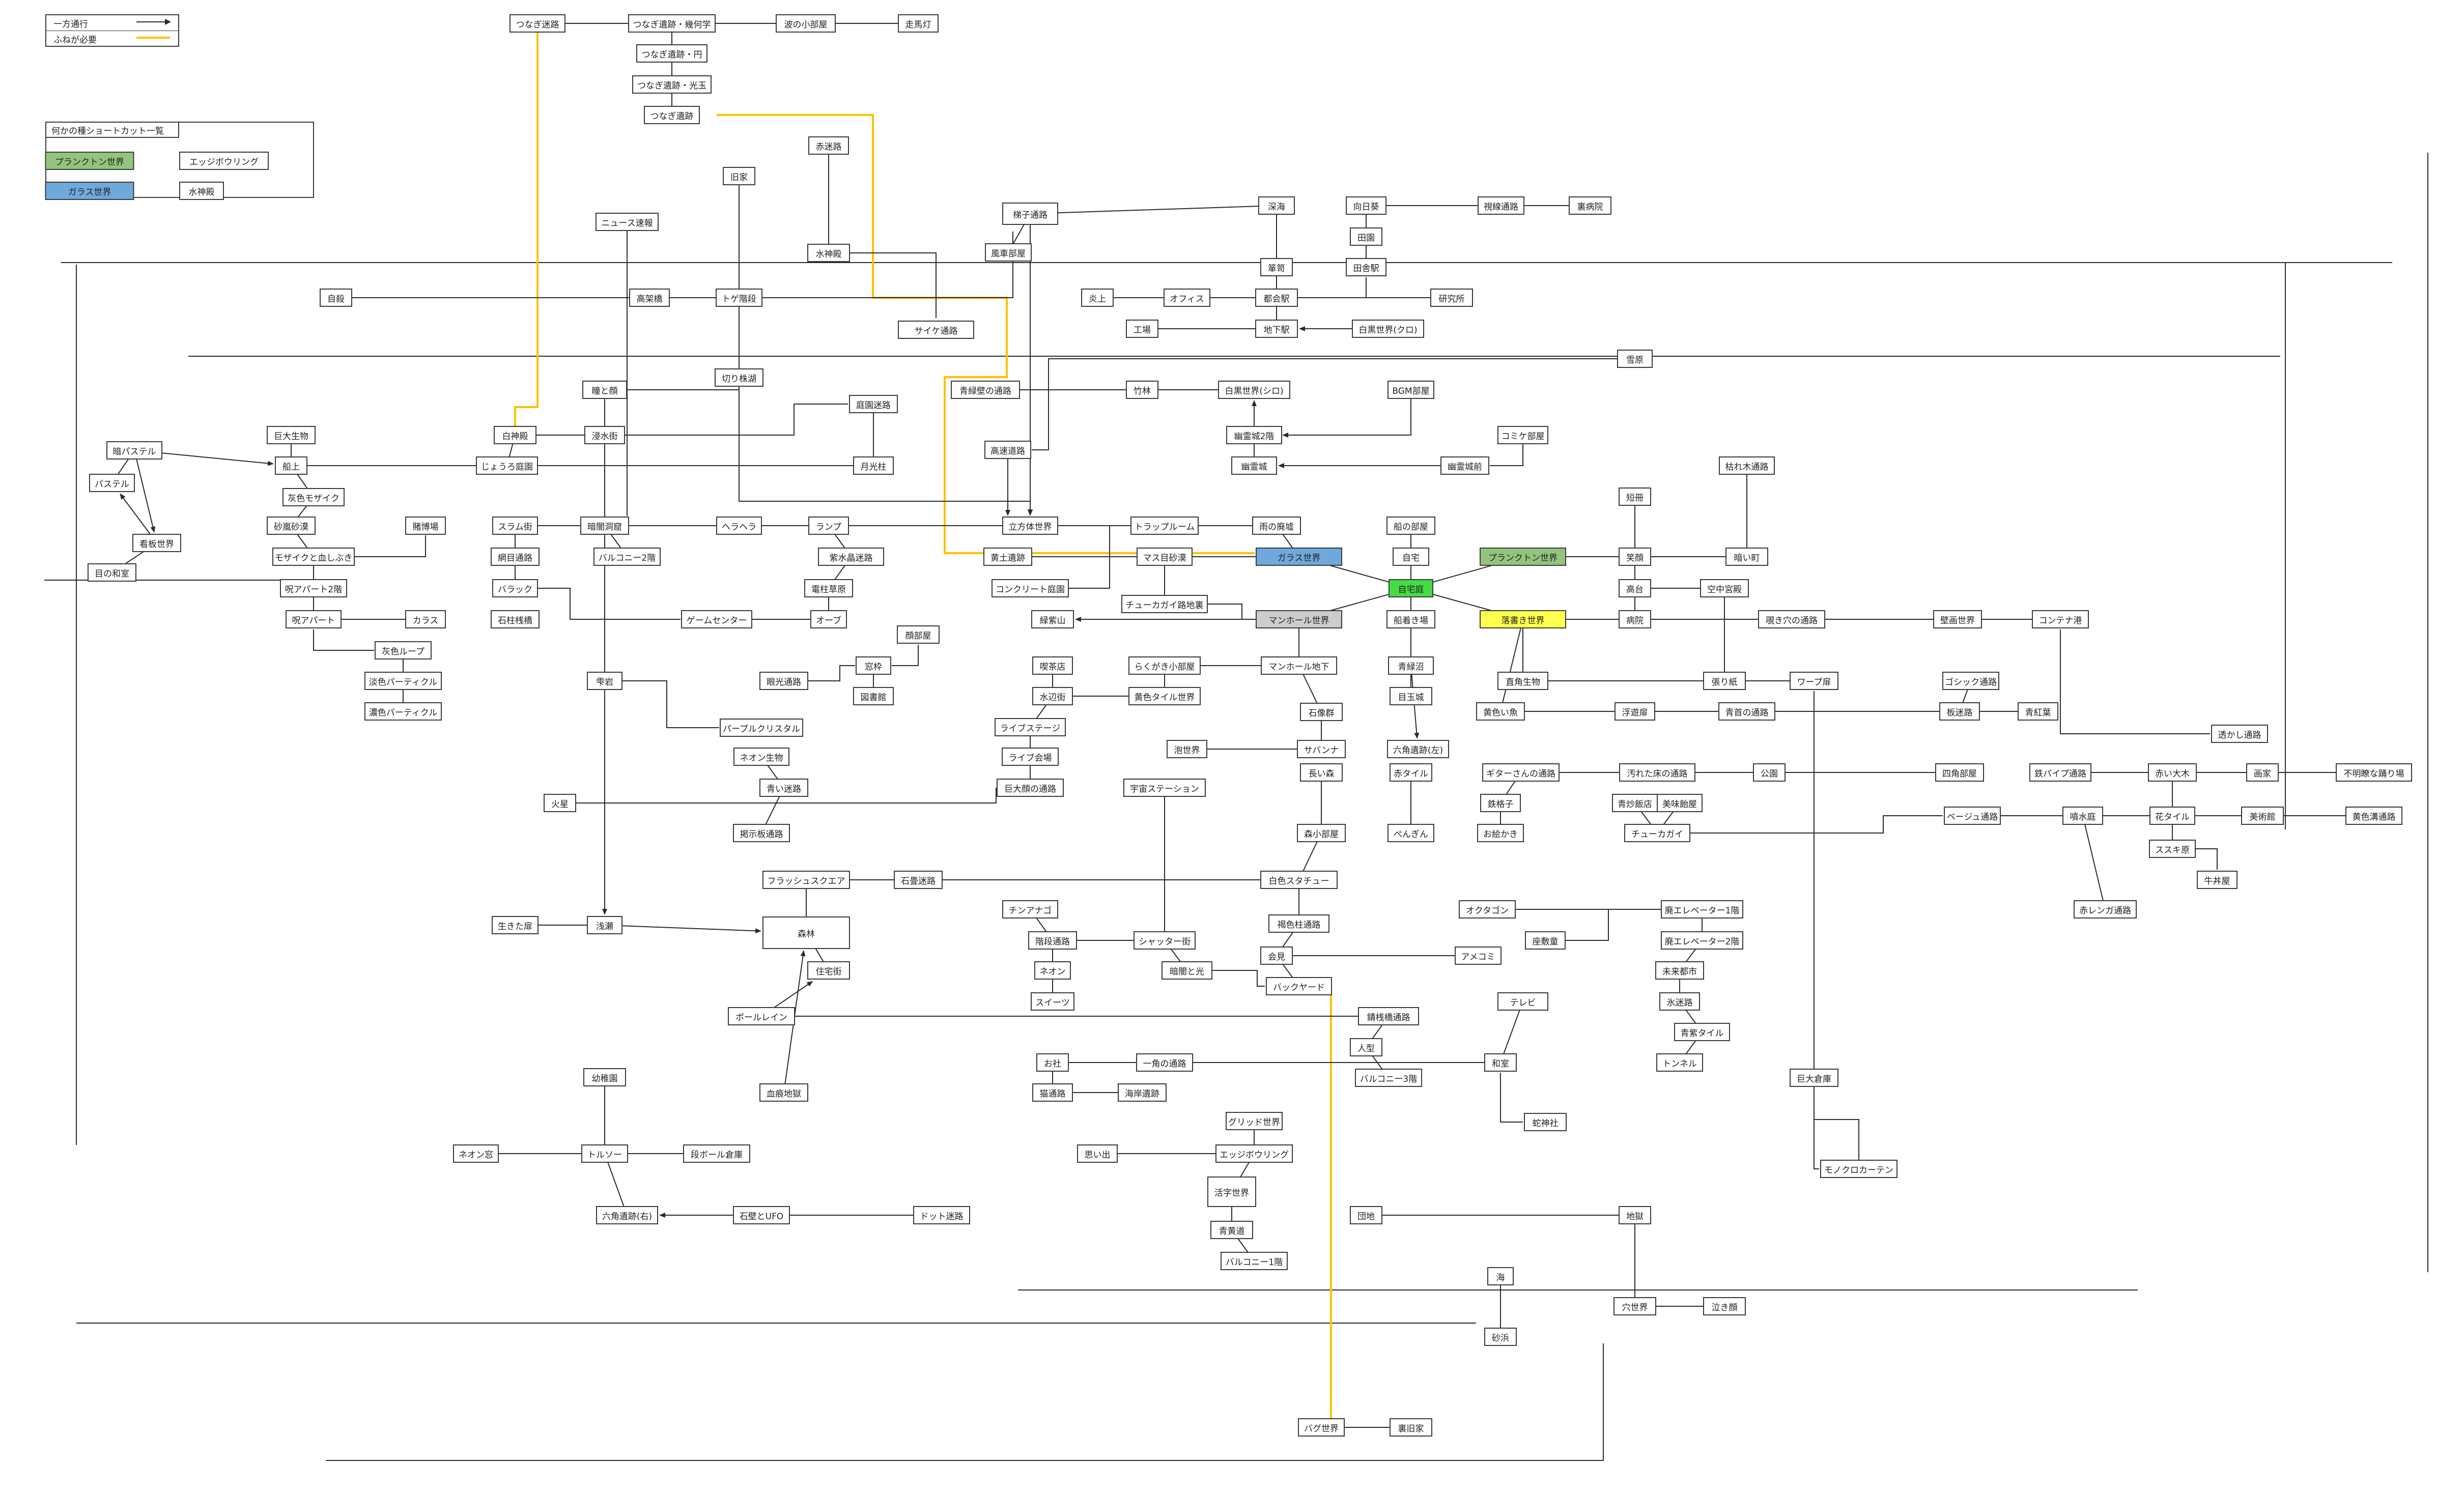  I want to click on map-node-label: ドット迷路, so click(942, 1216).